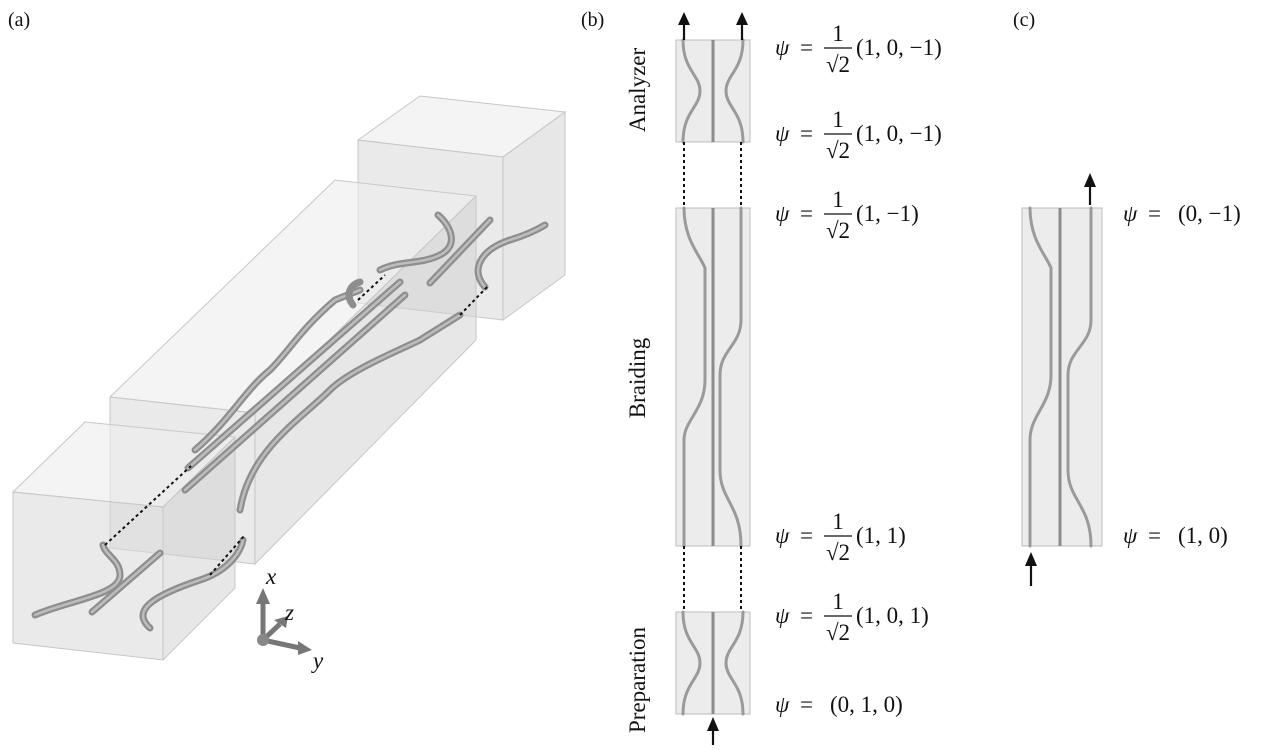 This screenshot has height=750, width=1266. Describe the element at coordinates (713, 377) in the screenshot. I see `braiding-box` at that location.